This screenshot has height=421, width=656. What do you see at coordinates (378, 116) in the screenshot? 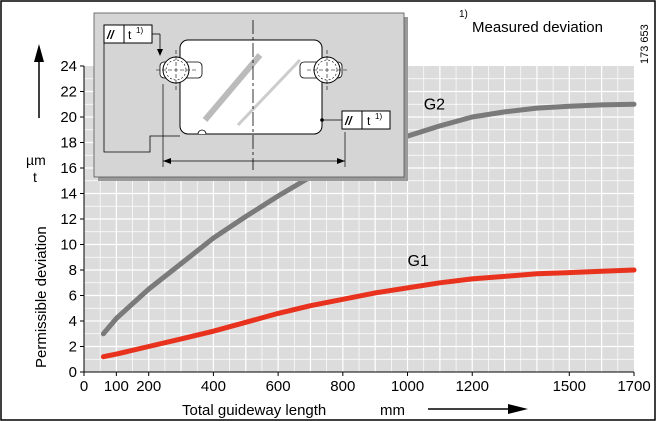
I see `tolerance-sup-right: 1)` at bounding box center [378, 116].